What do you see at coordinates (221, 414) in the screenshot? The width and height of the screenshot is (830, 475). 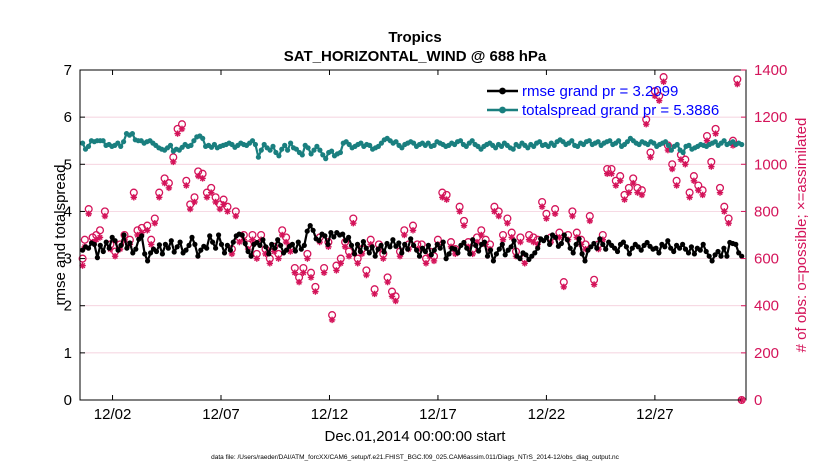 I see `x-tick-label: 12/07` at bounding box center [221, 414].